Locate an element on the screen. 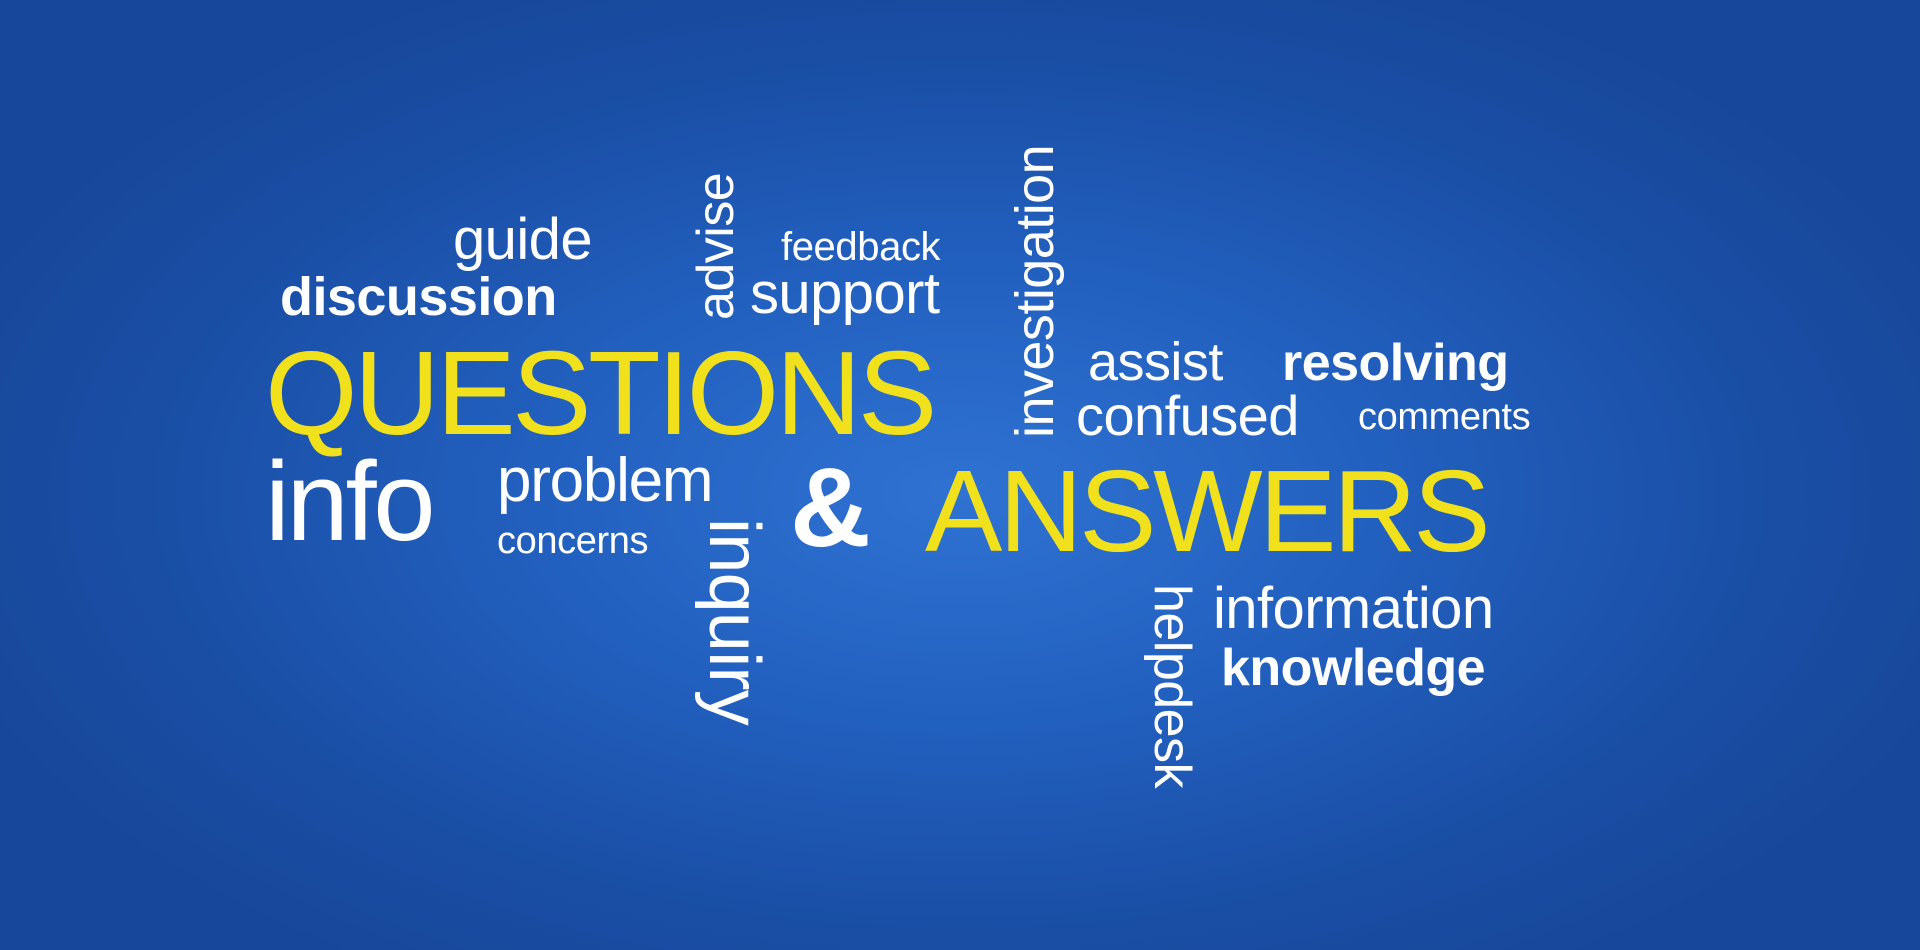 The image size is (1920, 950). word-investigation: investigation is located at coordinates (1035, 291).